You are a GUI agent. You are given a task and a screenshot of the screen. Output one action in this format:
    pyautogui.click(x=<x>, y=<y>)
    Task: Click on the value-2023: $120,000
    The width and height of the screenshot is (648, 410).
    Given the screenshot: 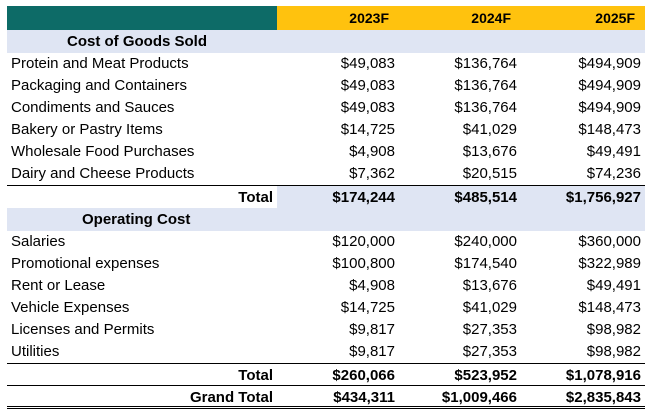 What is the action you would take?
    pyautogui.click(x=363, y=241)
    